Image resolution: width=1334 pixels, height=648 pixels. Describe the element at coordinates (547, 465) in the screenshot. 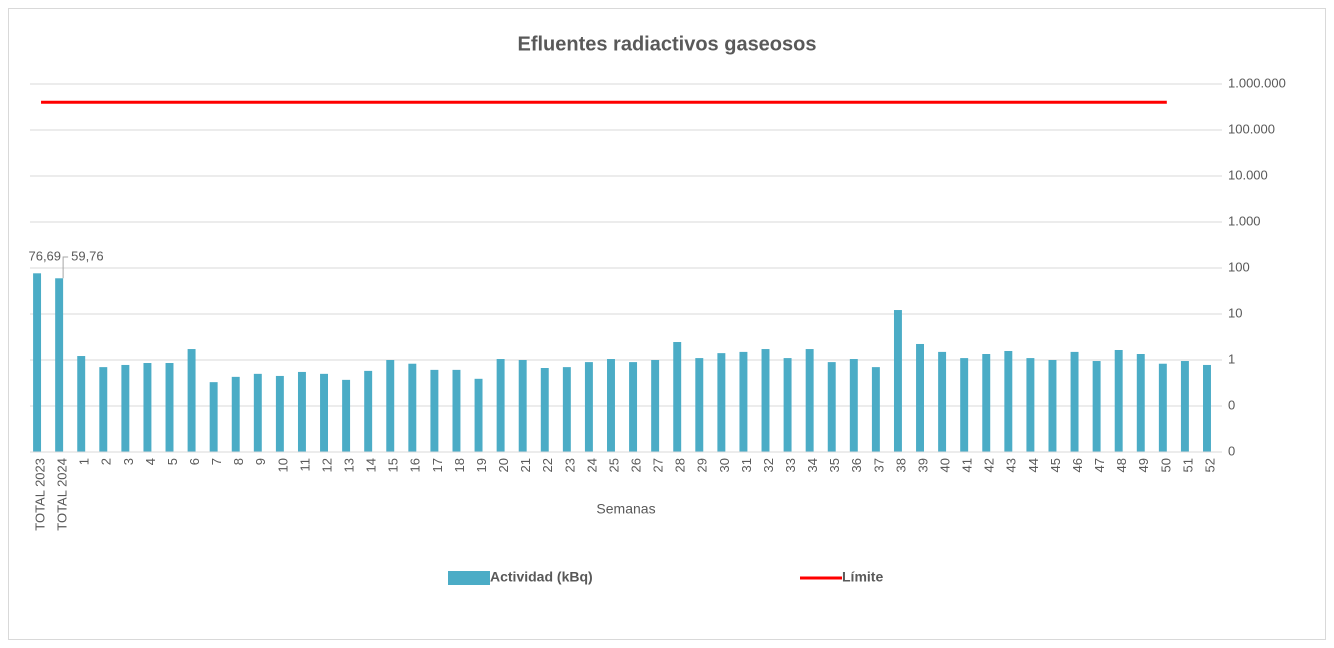

I see `x-tick-label: 22` at that location.